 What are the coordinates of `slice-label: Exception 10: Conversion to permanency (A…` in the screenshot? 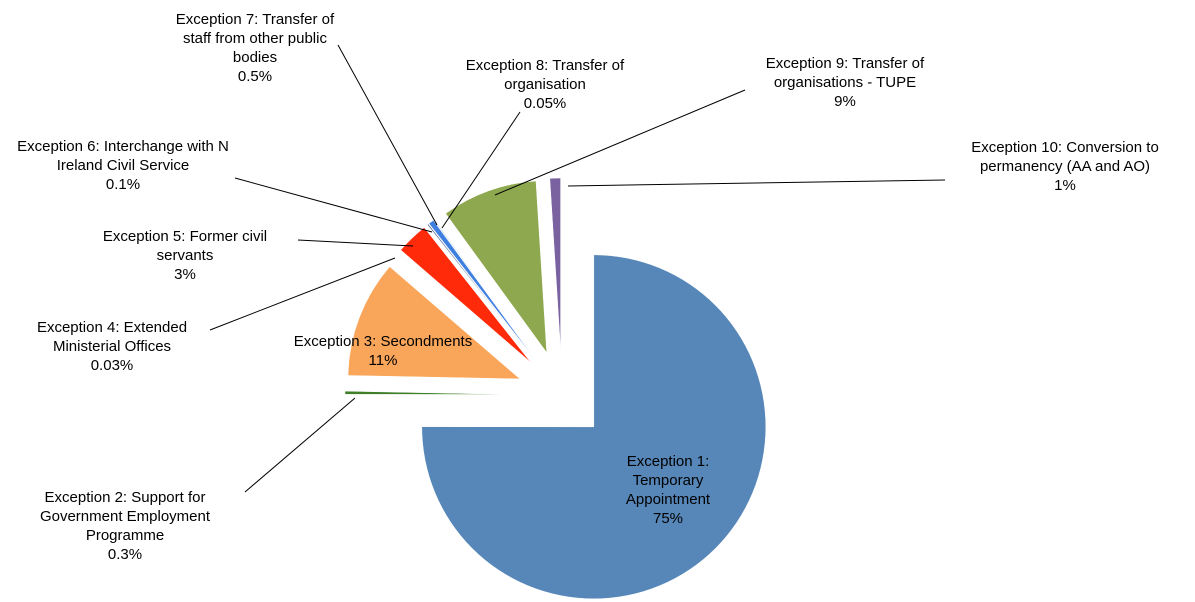 It's located at (1065, 157).